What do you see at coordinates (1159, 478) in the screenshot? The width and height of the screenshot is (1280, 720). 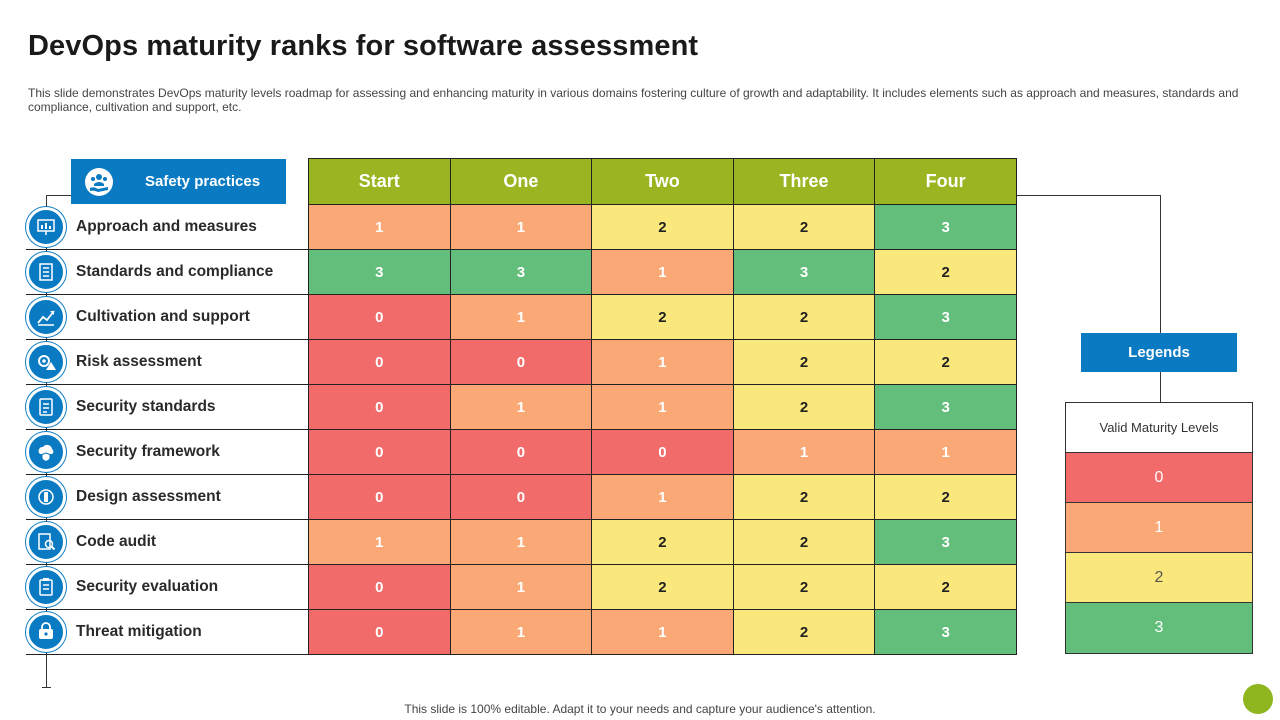 I see `legend-level-0: 0` at bounding box center [1159, 478].